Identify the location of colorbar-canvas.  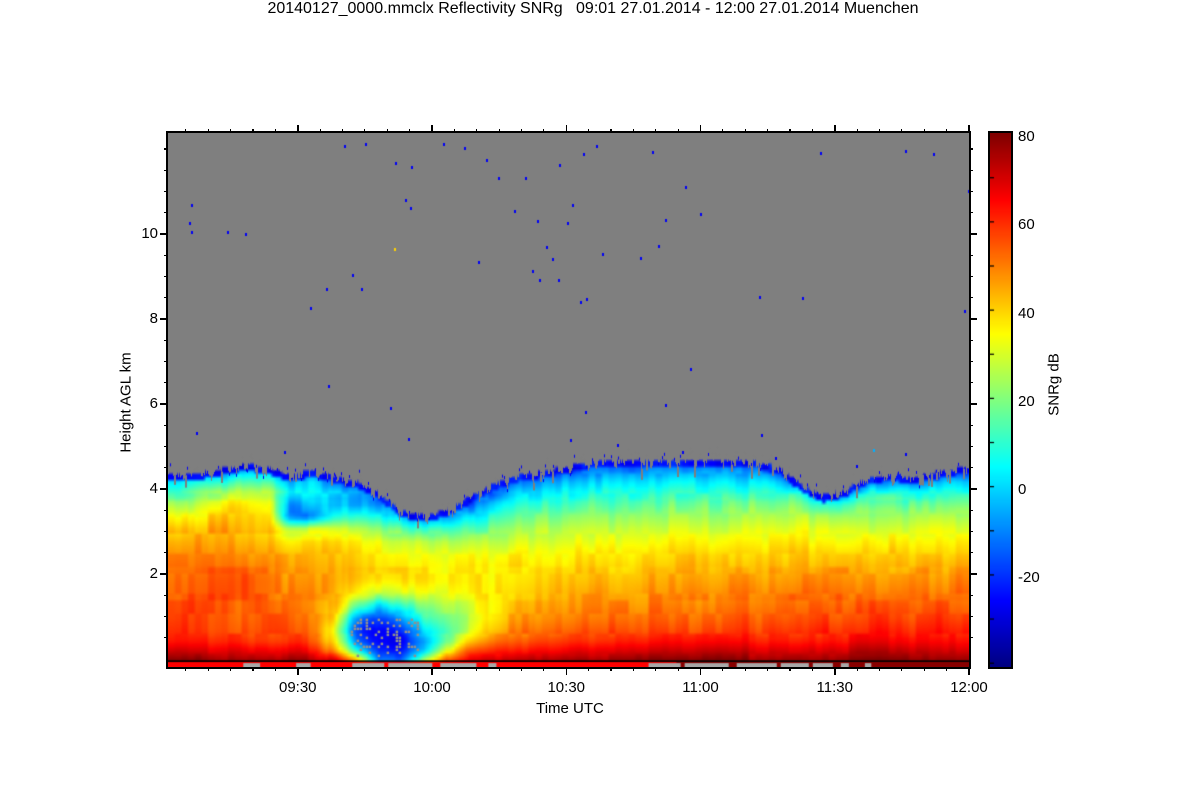
(1000, 400).